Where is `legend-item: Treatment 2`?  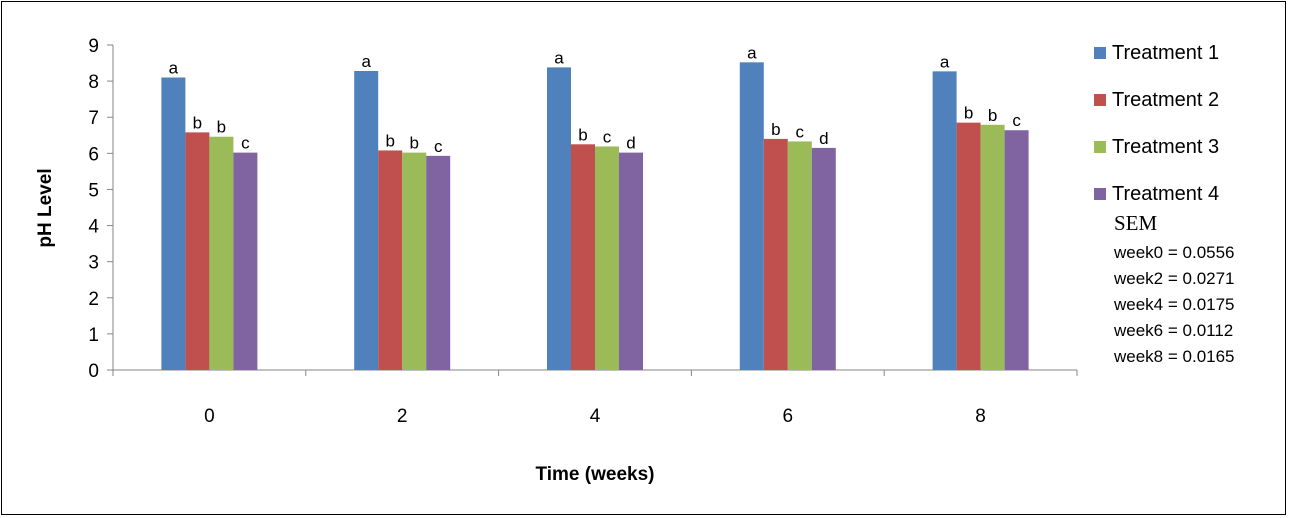
legend-item: Treatment 2 is located at coordinates (1186, 100).